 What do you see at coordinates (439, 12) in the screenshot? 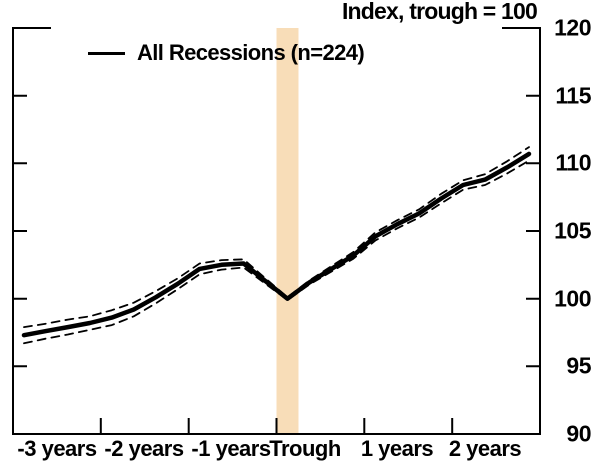
I see `chart-title: Index, trough = 100` at bounding box center [439, 12].